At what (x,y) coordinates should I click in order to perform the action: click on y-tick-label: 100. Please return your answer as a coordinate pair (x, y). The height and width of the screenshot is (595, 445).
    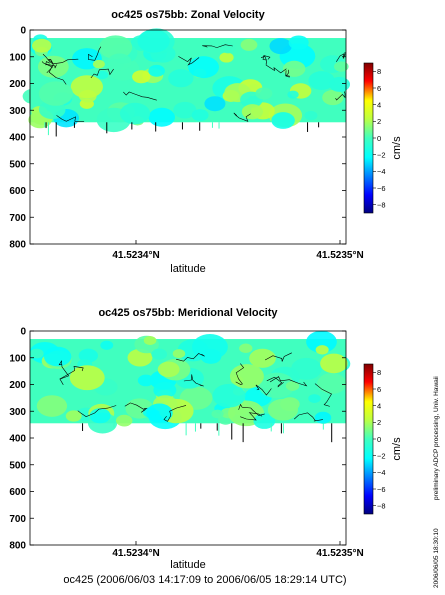
    Looking at the image, I should click on (17, 57).